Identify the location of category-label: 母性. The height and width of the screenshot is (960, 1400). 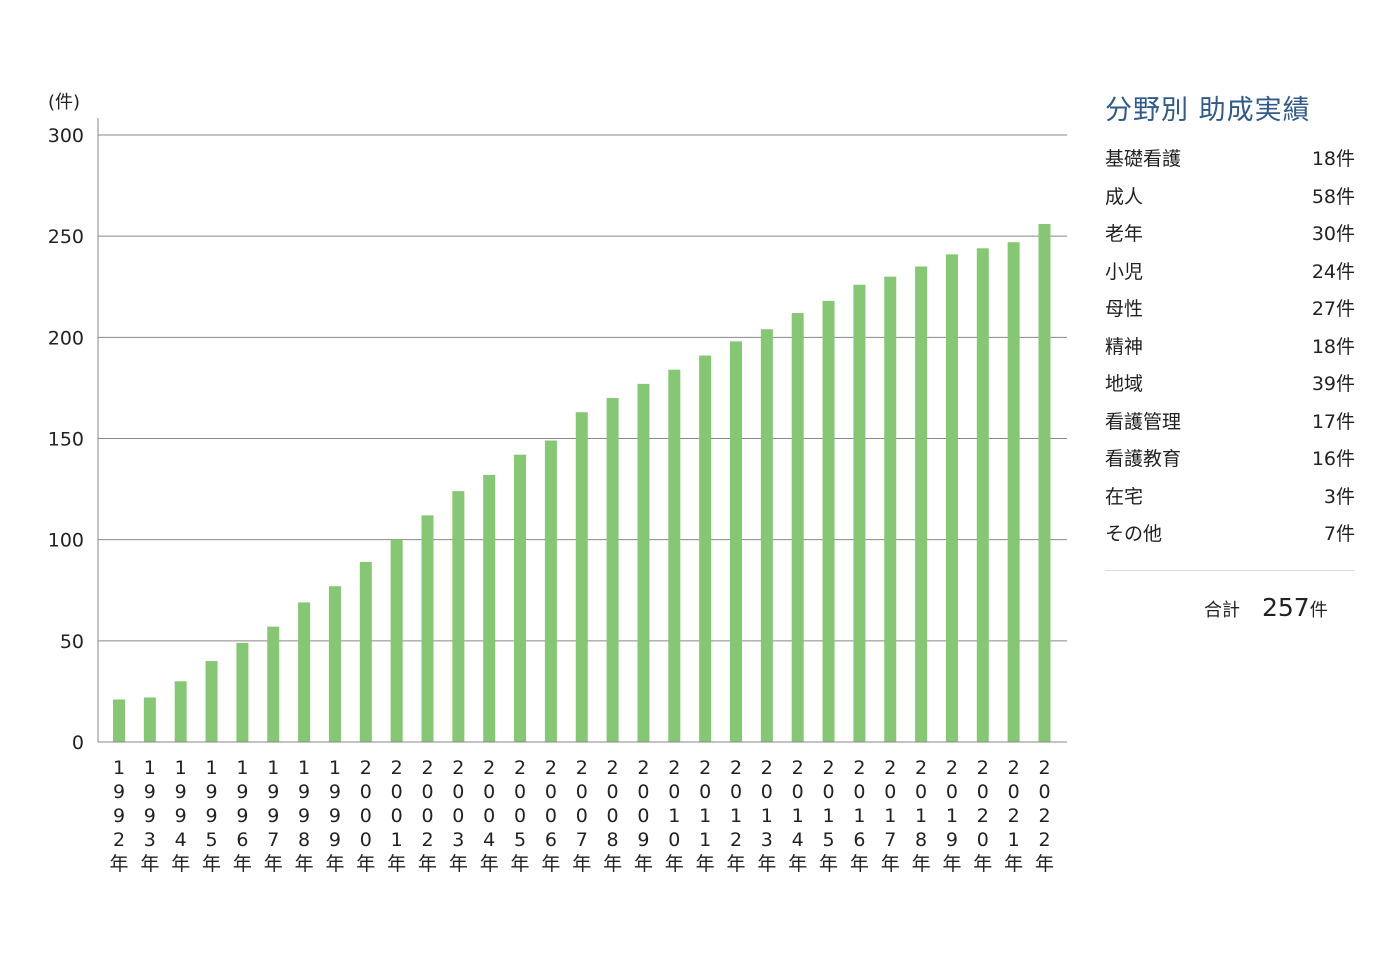
(1124, 309).